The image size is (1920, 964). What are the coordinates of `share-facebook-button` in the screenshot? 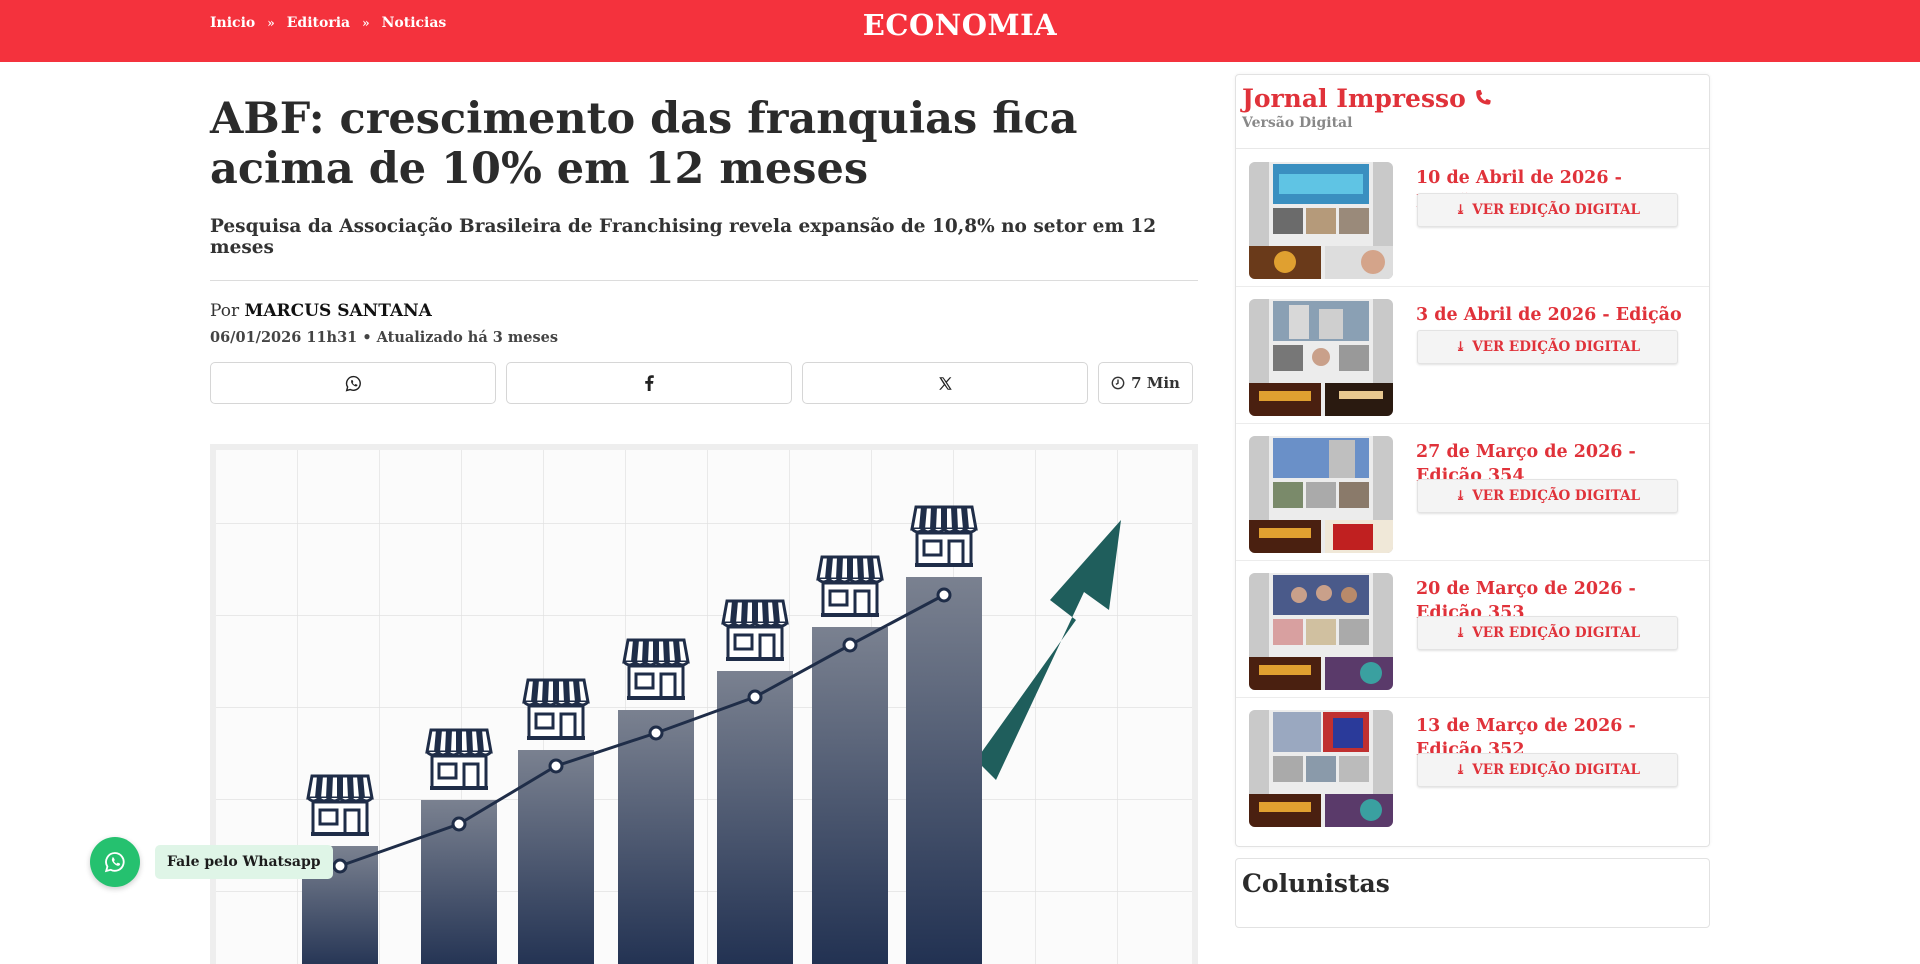 It's located at (649, 383).